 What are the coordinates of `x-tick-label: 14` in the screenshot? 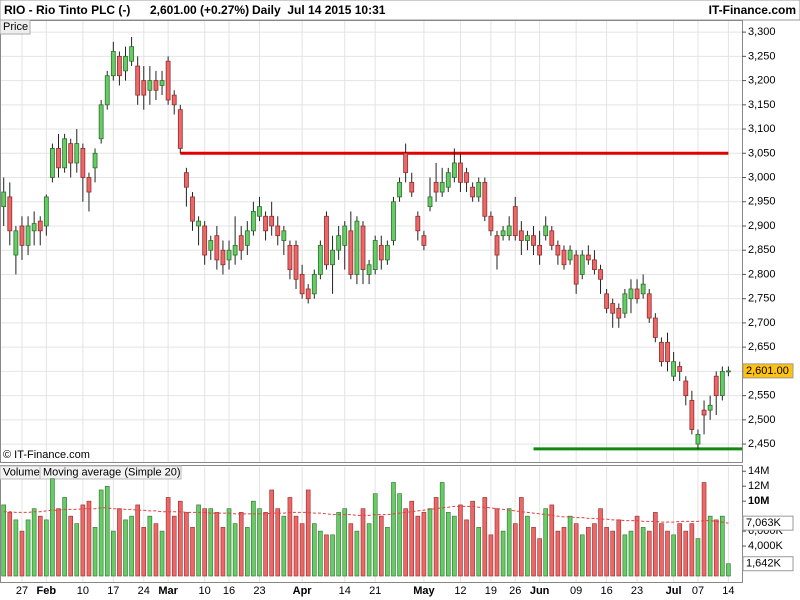 It's located at (345, 591).